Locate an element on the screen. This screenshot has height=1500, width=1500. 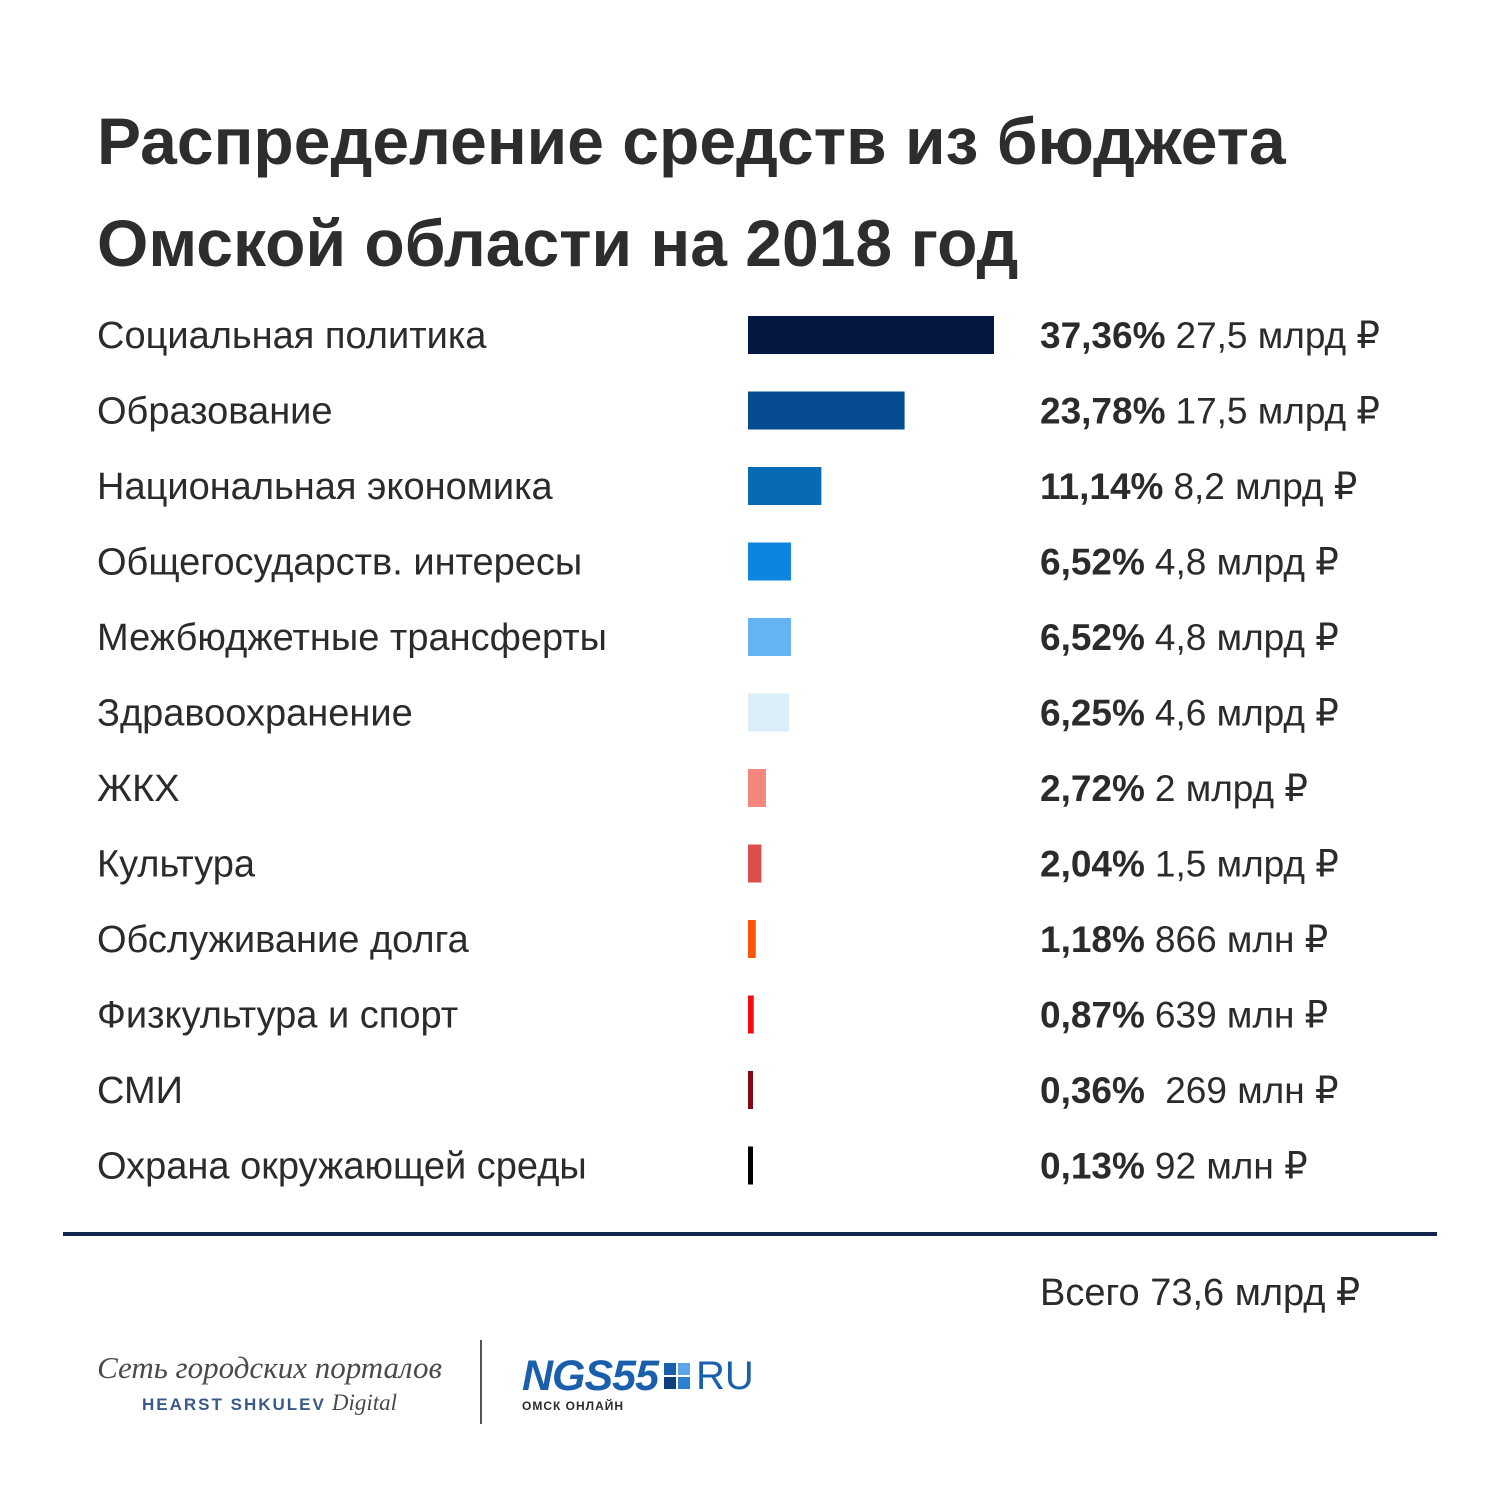
portal-network-digital: Digital is located at coordinates (364, 1402).